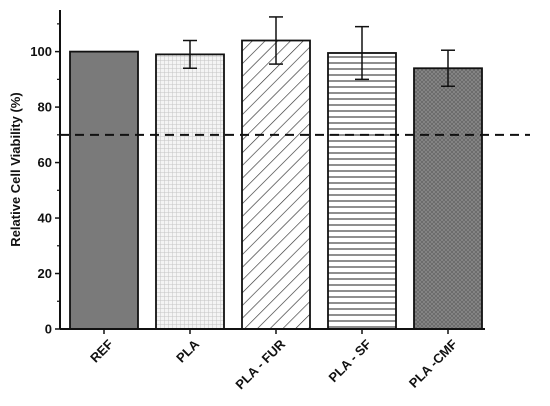  I want to click on bar-pla-cmf, so click(448, 198).